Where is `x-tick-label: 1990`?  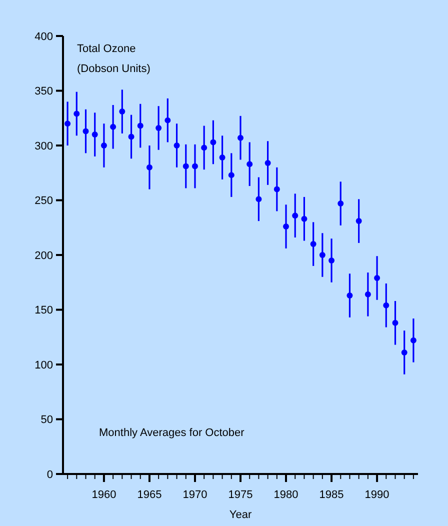
x-tick-label: 1990 is located at coordinates (377, 495).